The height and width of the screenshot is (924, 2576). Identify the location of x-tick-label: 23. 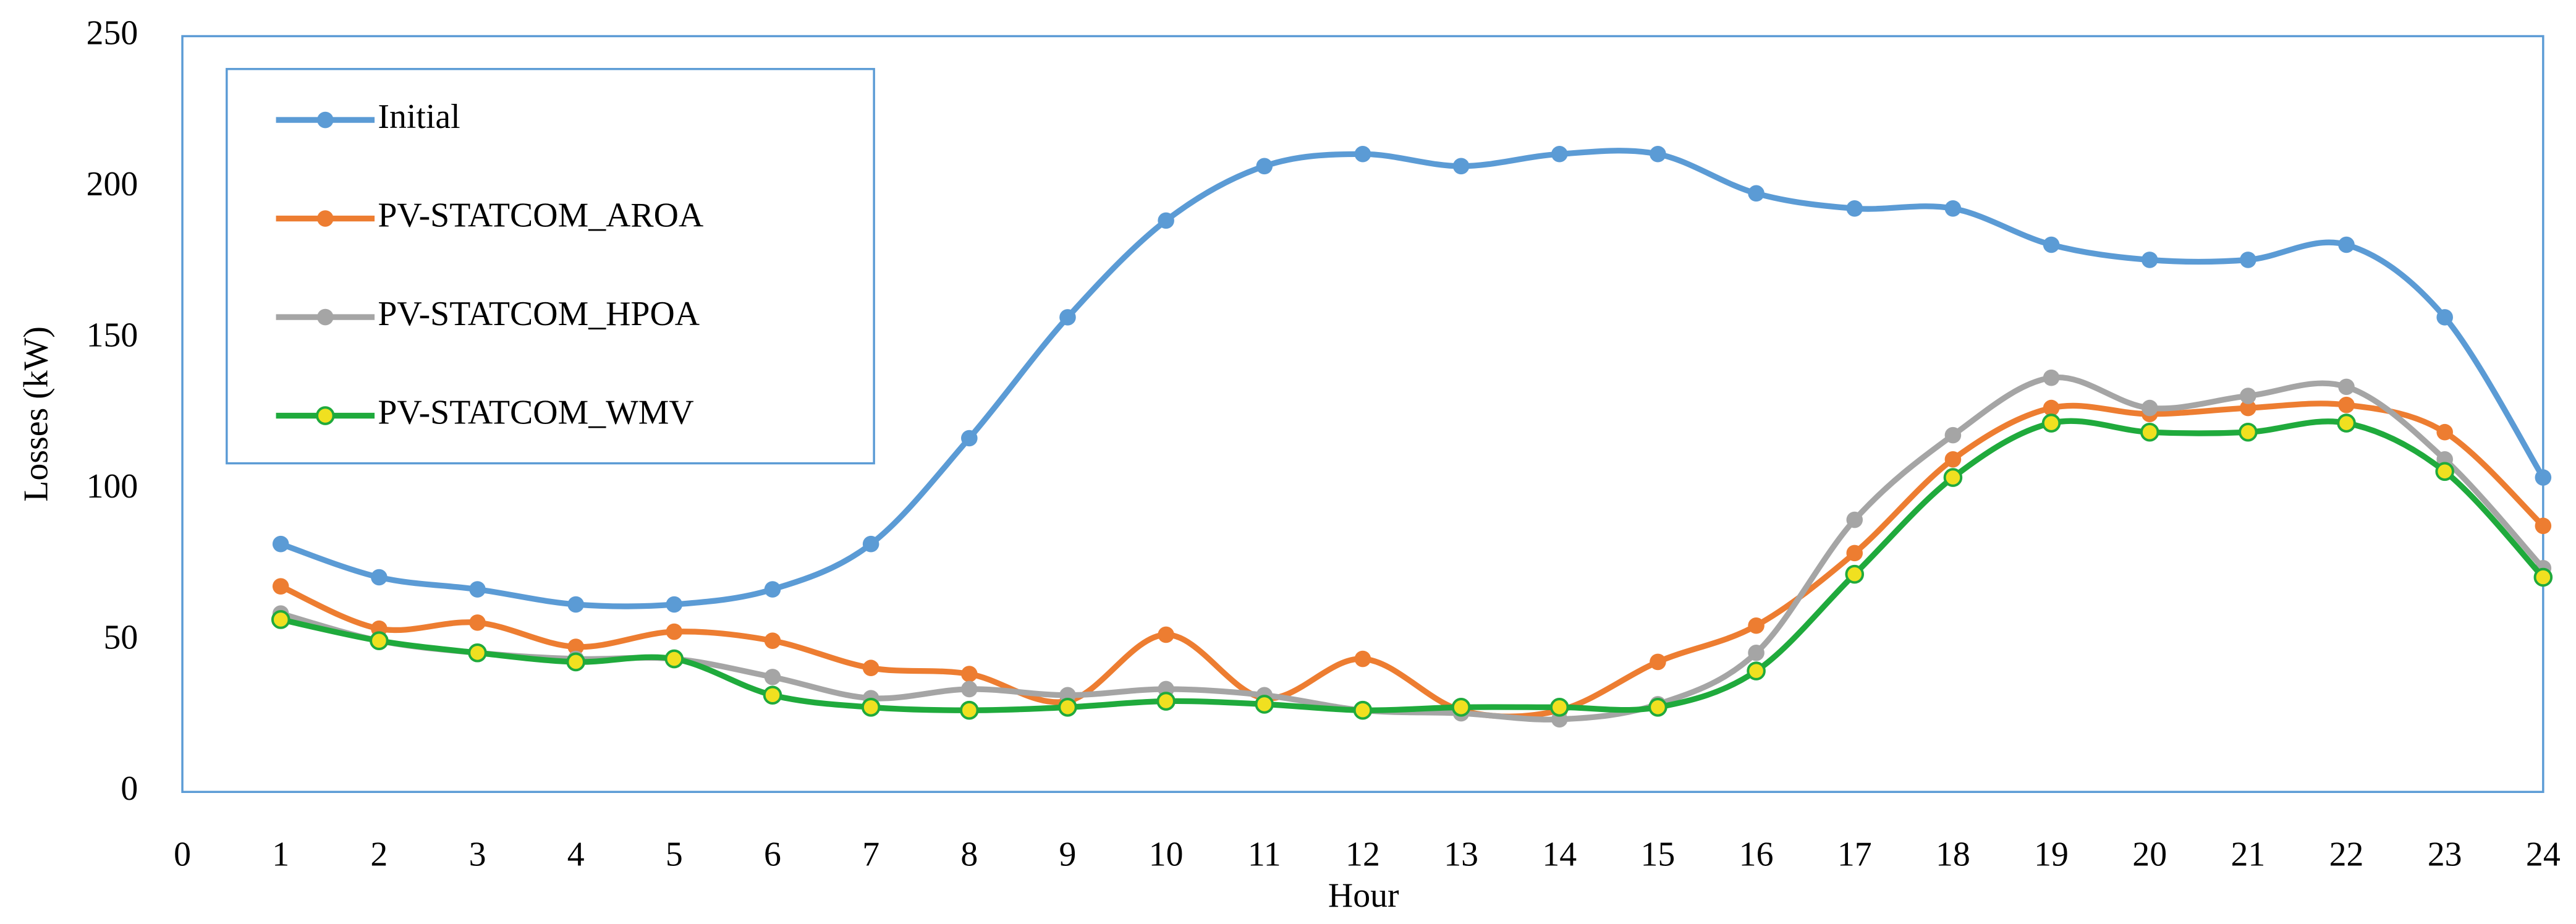
(2445, 854).